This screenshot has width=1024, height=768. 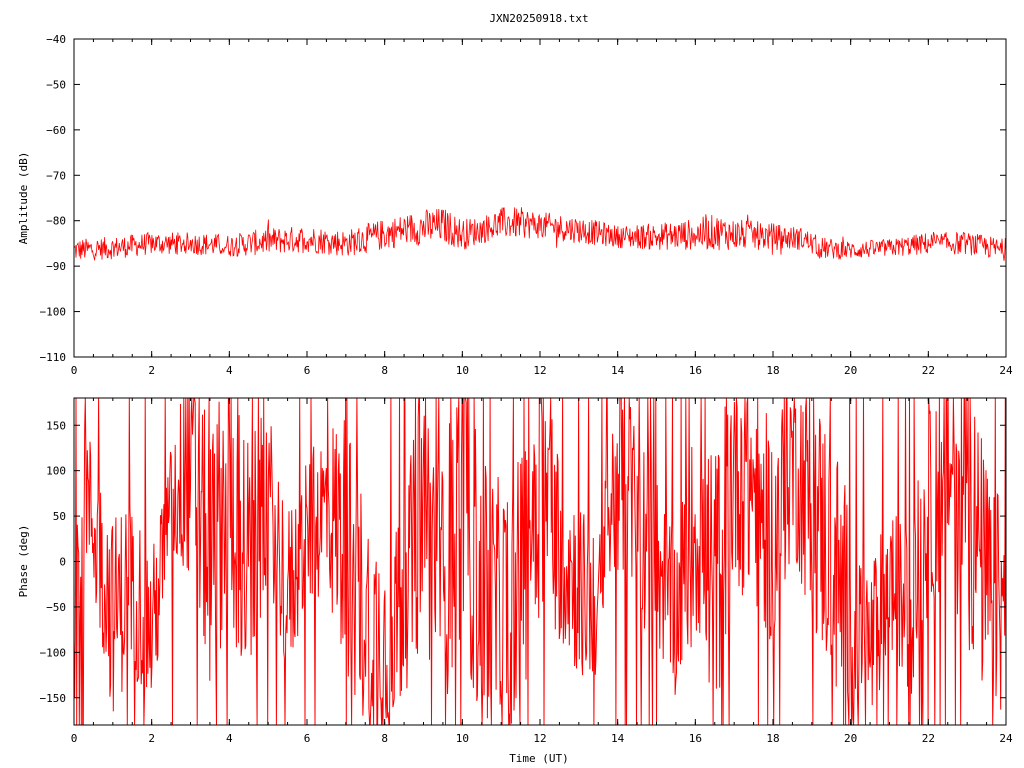 I want to click on y-tick-label: −70, so click(x=56, y=175).